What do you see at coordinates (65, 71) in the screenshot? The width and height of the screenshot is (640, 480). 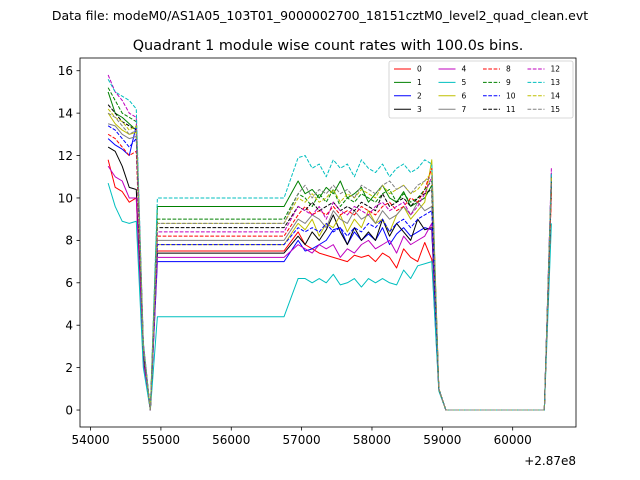 I see `y-tick-label: 16` at bounding box center [65, 71].